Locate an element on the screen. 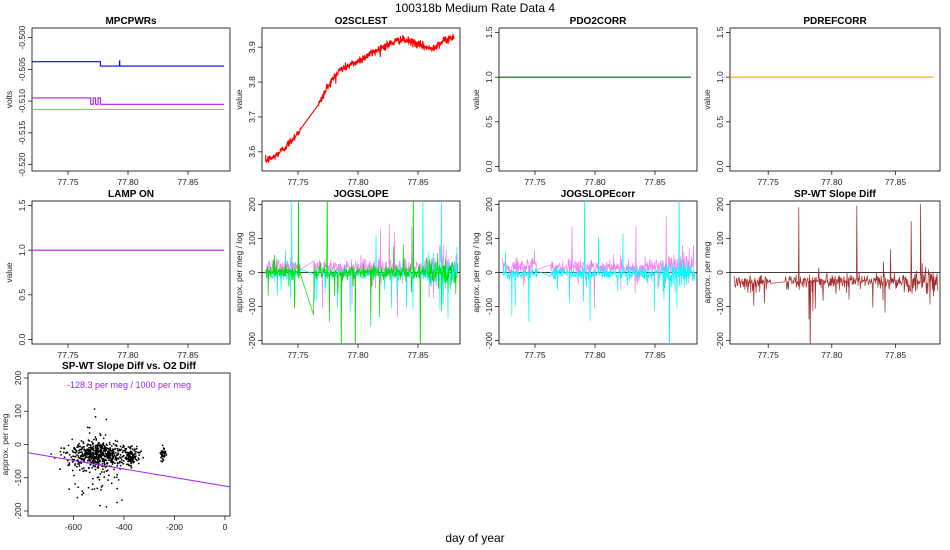  panel-title: JOGSLOPEcorr is located at coordinates (598, 194).